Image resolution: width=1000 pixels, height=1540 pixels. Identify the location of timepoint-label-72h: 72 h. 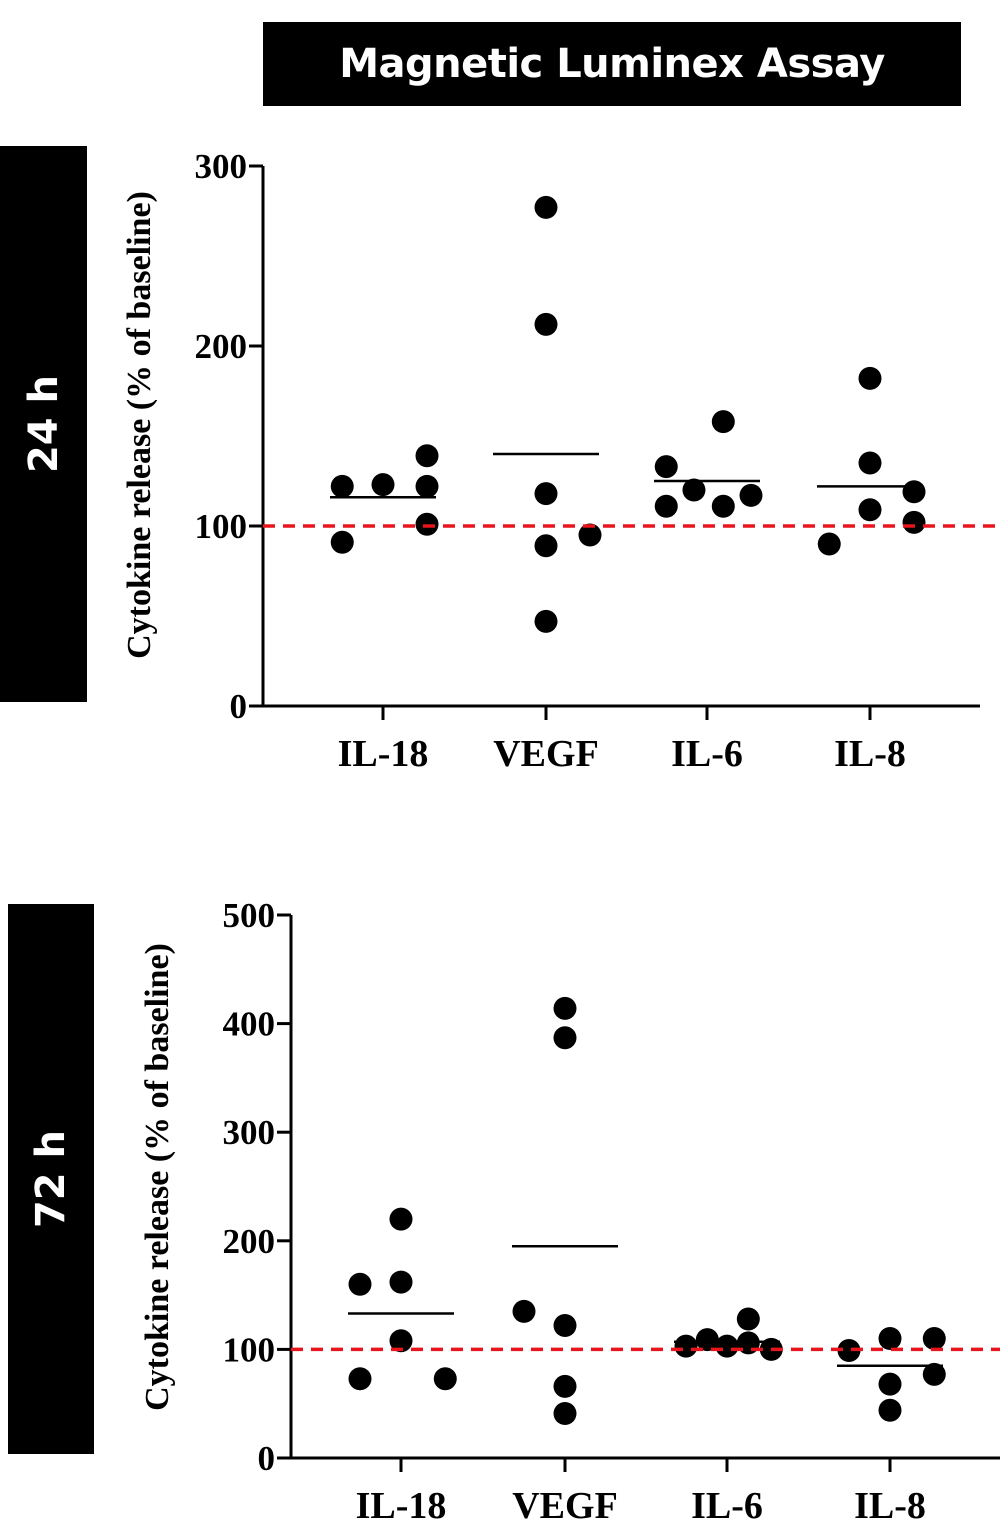
(51, 1179).